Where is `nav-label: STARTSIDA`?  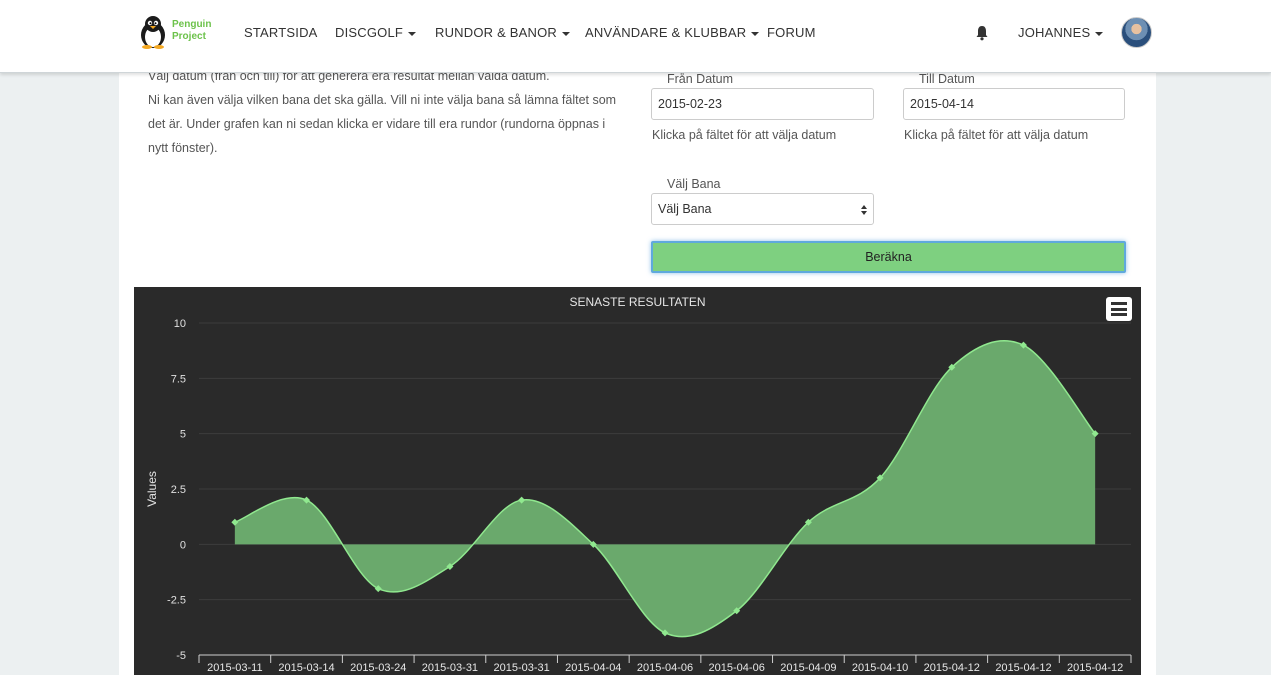 nav-label: STARTSIDA is located at coordinates (281, 32).